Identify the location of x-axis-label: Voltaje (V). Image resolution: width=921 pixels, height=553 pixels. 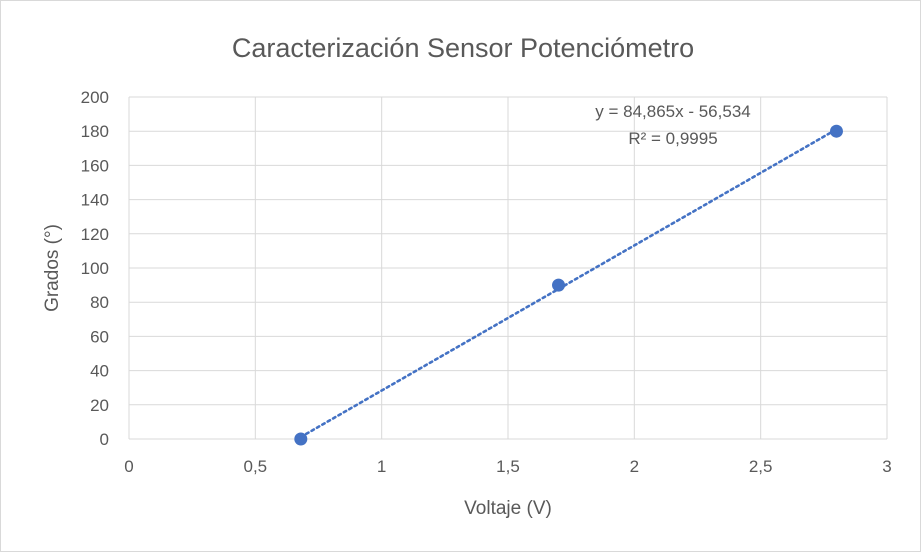
(508, 508).